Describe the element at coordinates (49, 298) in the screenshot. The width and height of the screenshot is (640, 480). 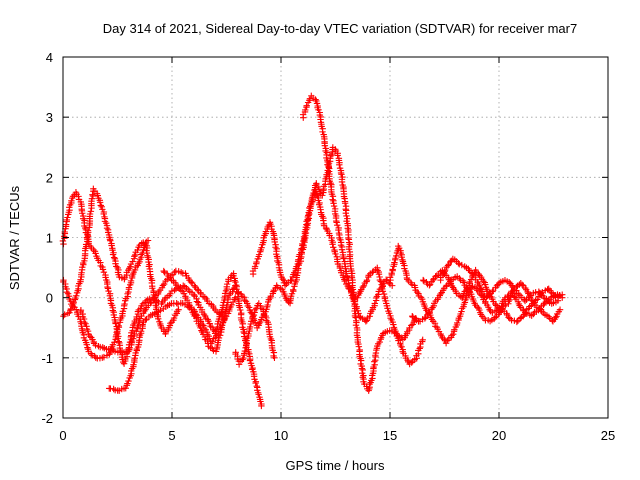
I see `y-tick-label: 0` at that location.